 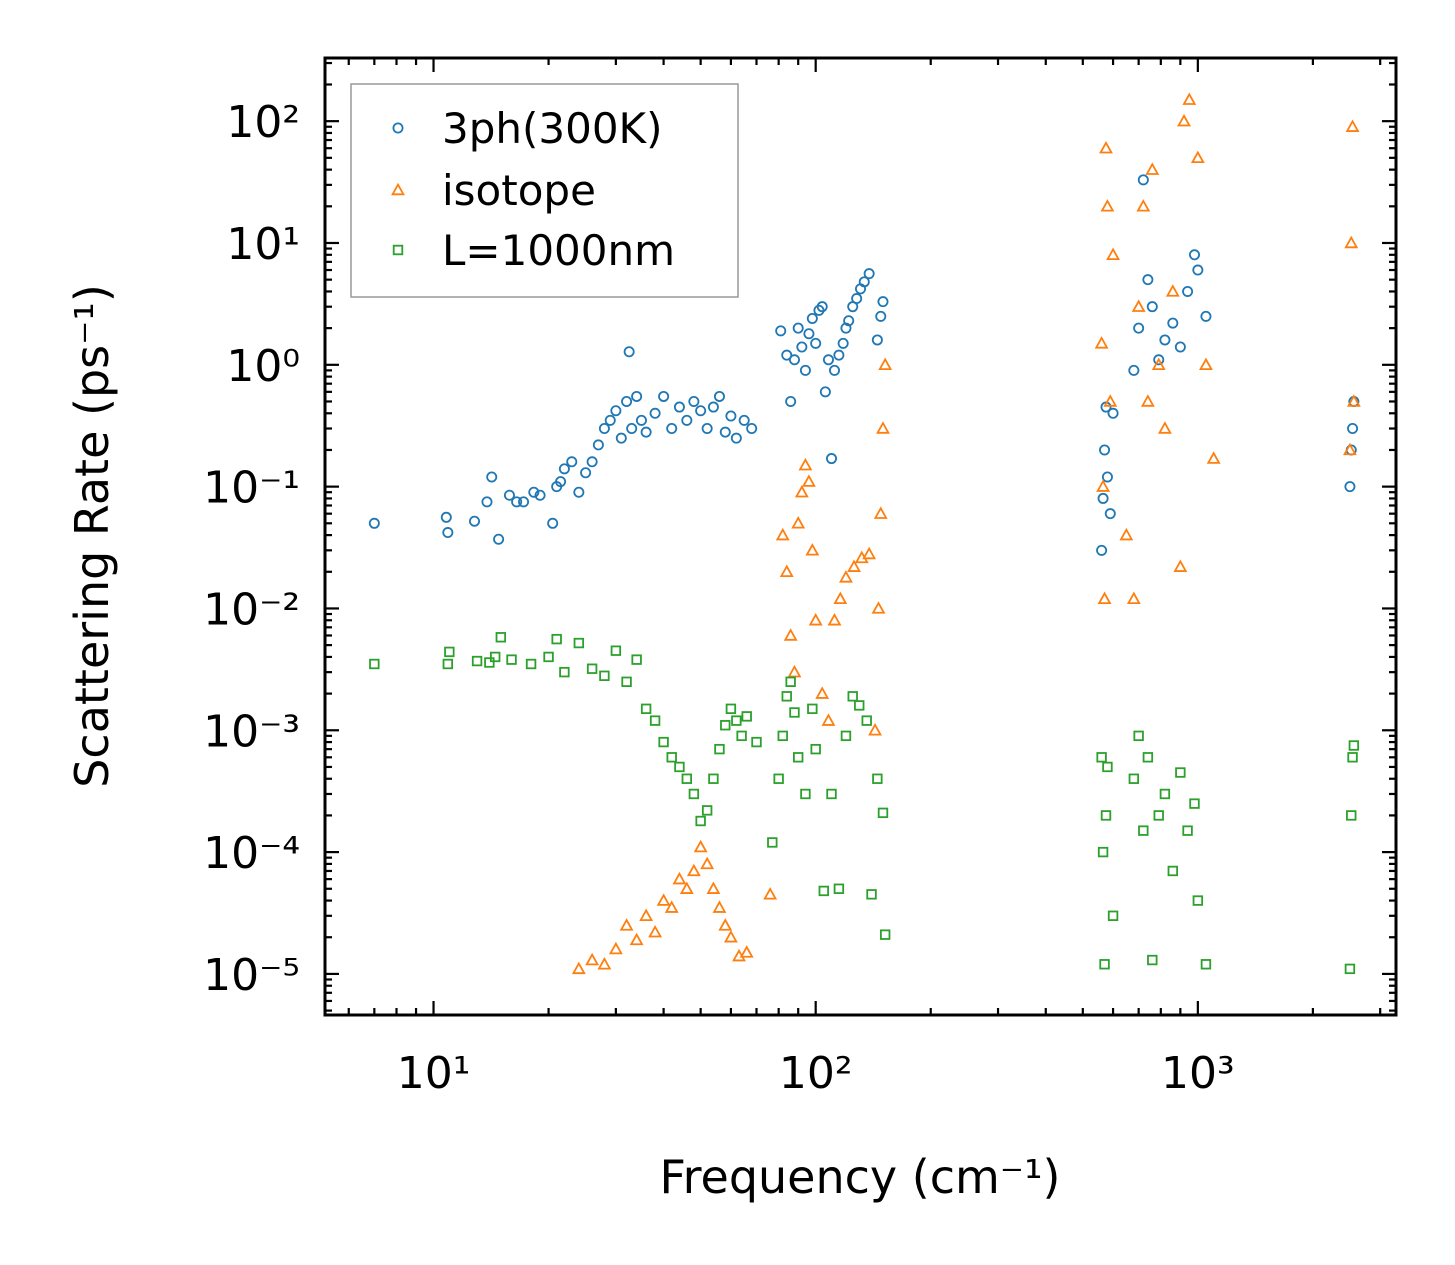 I want to click on legend-marker-triangle, so click(x=398, y=189).